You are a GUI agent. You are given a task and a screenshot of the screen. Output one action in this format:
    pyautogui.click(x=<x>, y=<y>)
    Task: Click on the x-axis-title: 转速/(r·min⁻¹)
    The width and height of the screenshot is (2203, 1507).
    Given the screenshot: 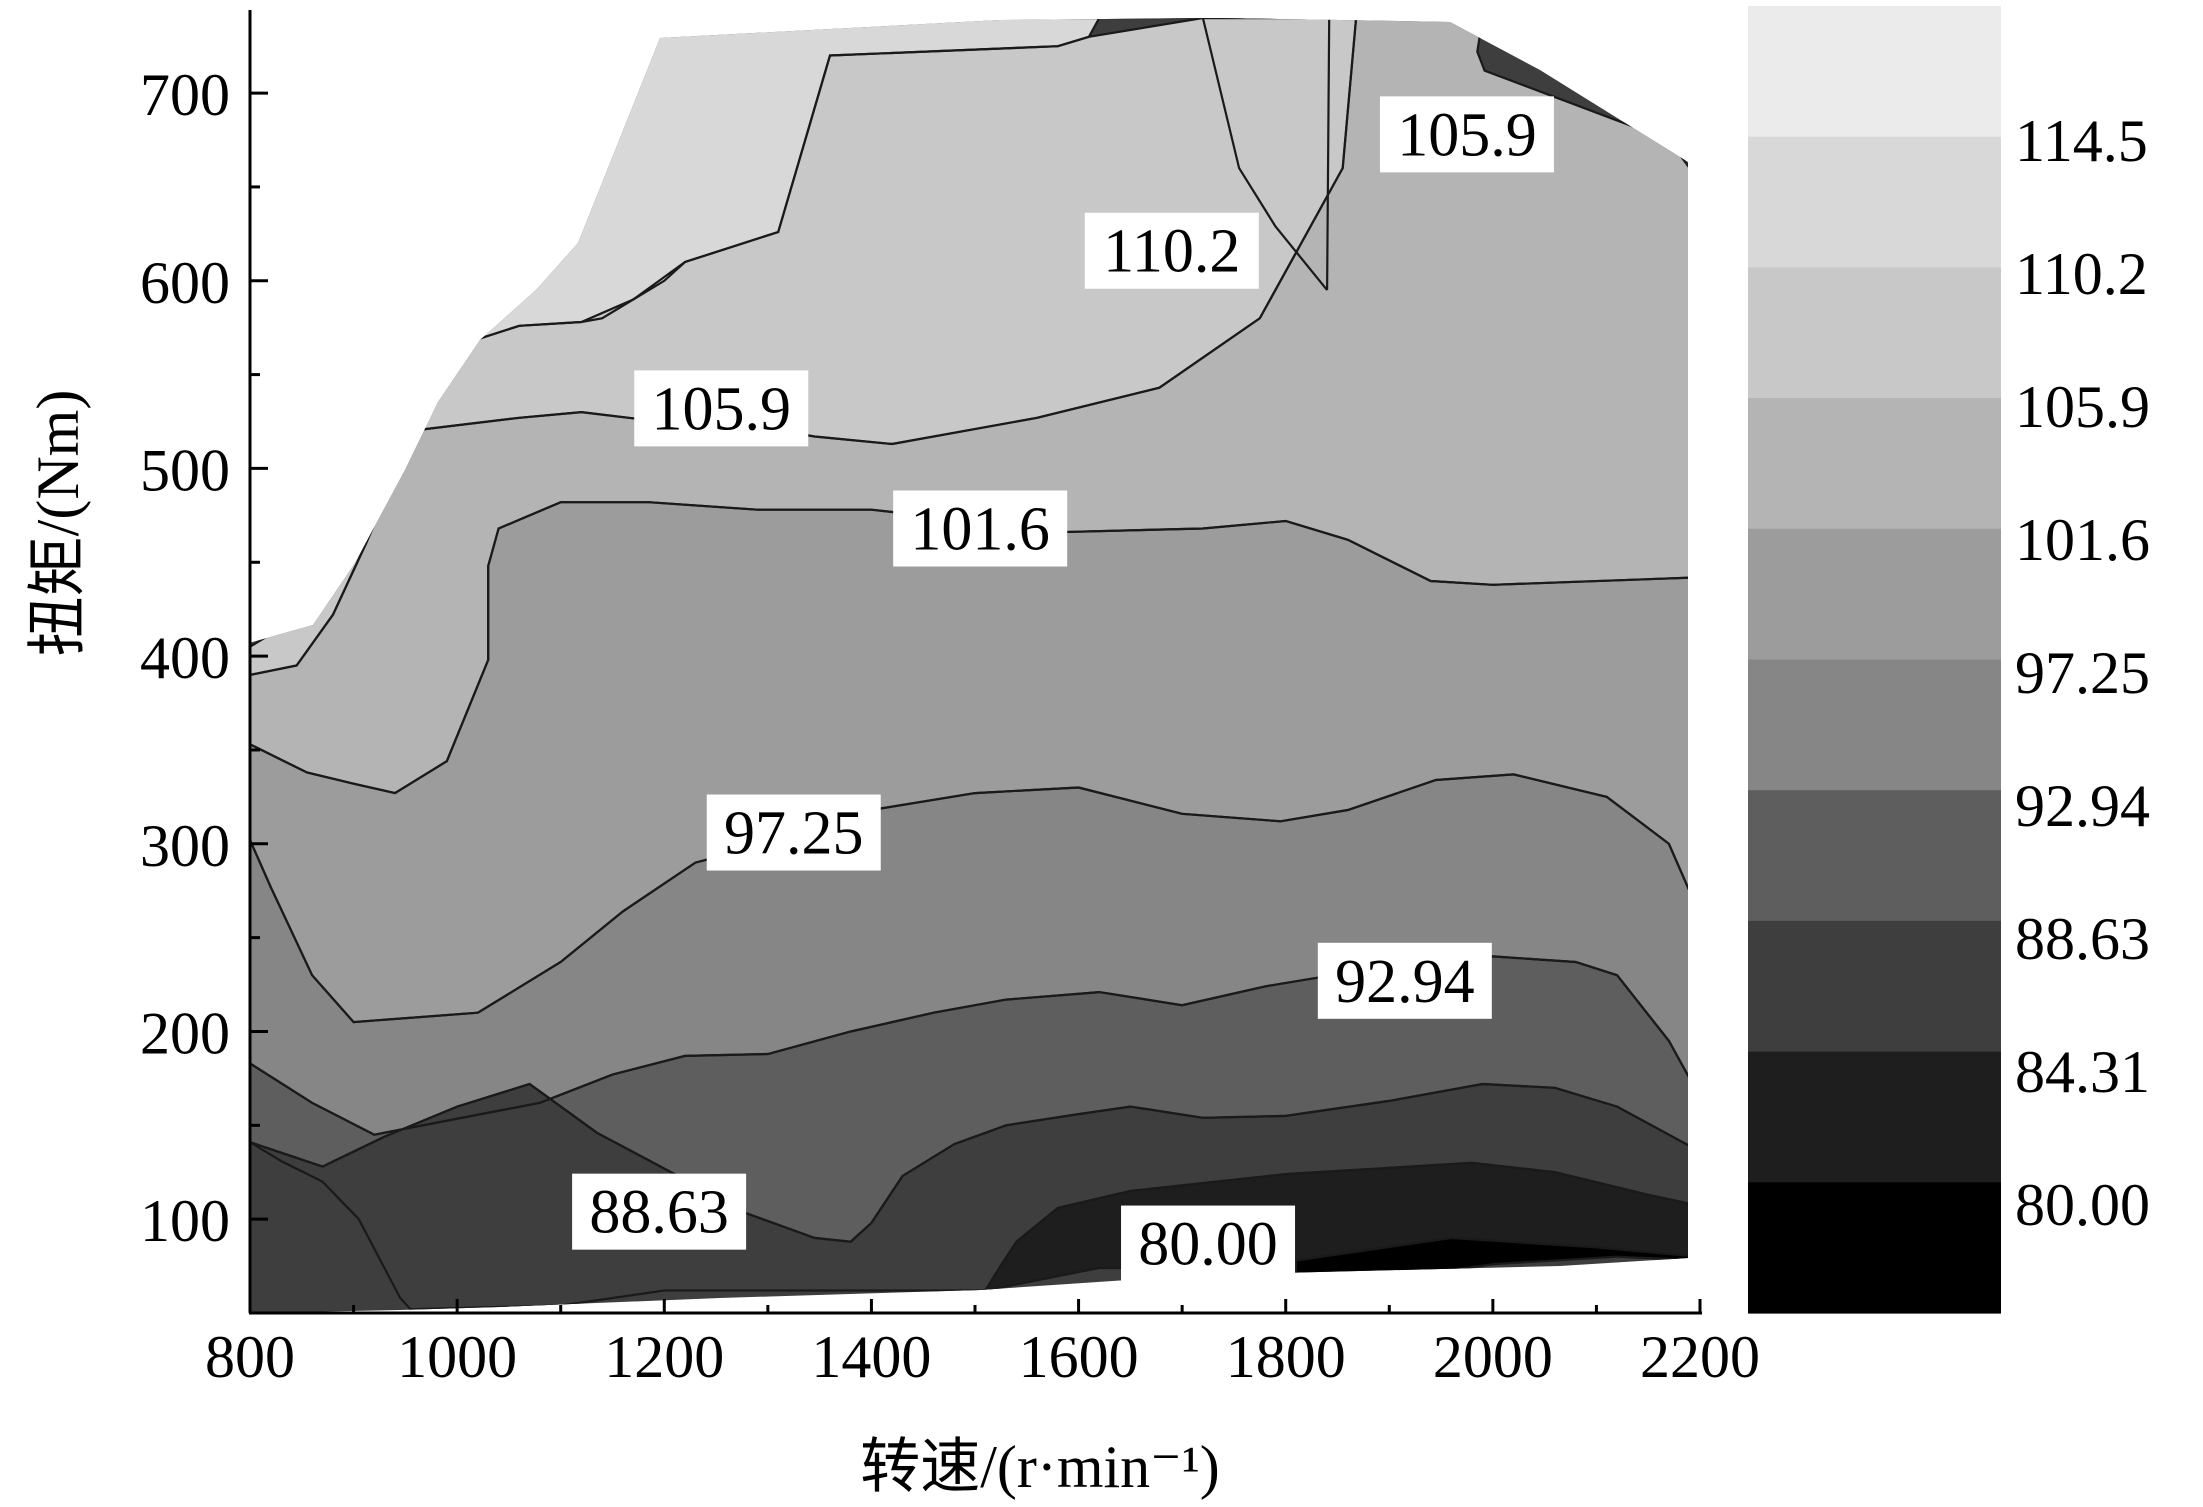 What is the action you would take?
    pyautogui.click(x=1040, y=1467)
    